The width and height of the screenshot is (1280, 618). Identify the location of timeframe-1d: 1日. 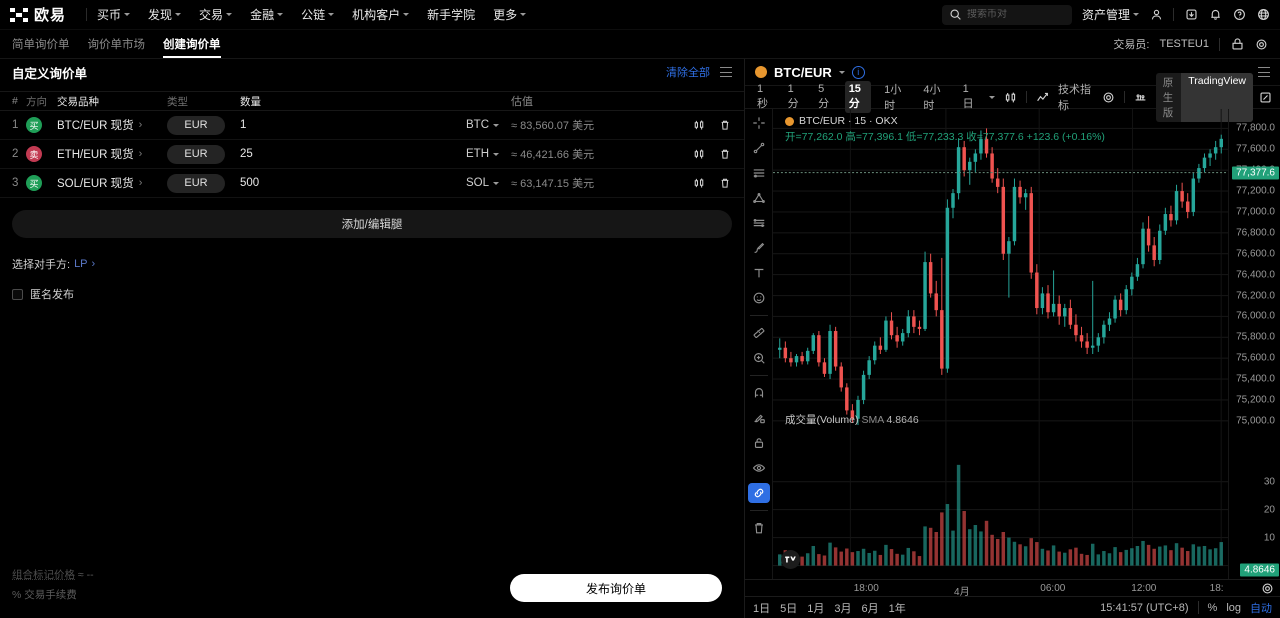
(968, 96).